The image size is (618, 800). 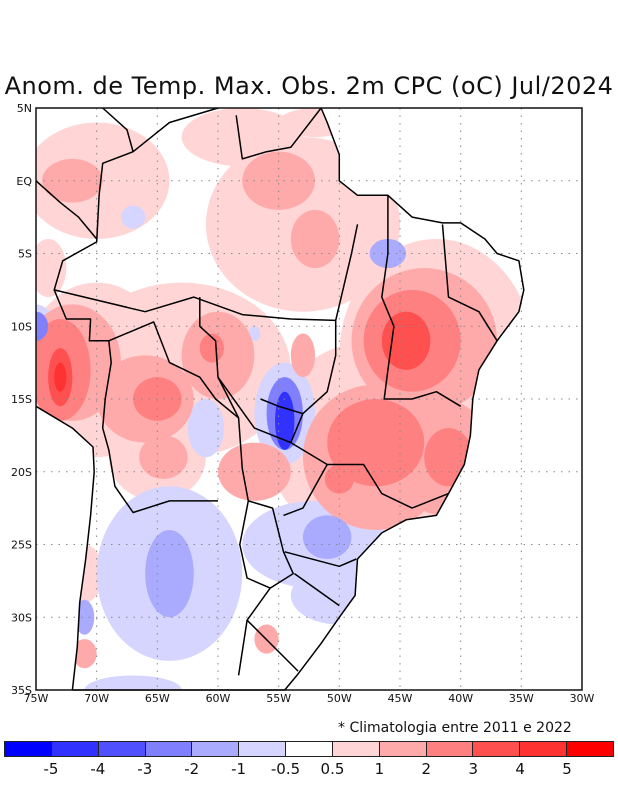 What do you see at coordinates (192, 769) in the screenshot?
I see `colorbar-label: -2` at bounding box center [192, 769].